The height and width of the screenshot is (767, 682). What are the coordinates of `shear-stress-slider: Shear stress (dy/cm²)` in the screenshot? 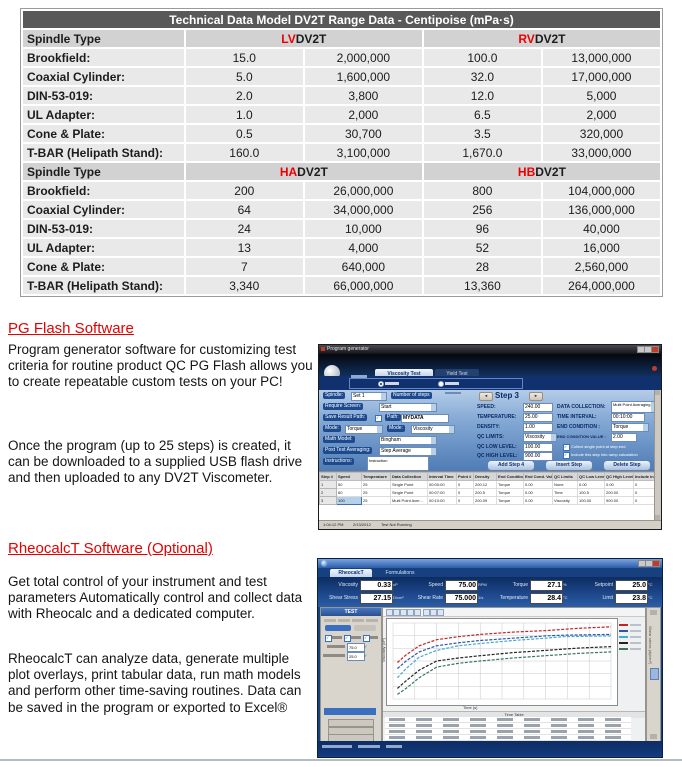 It's located at (653, 674).